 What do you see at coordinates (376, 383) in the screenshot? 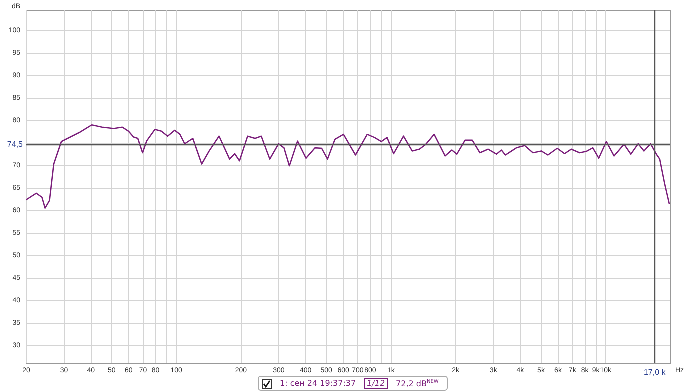
I see `text: 1/12` at bounding box center [376, 383].